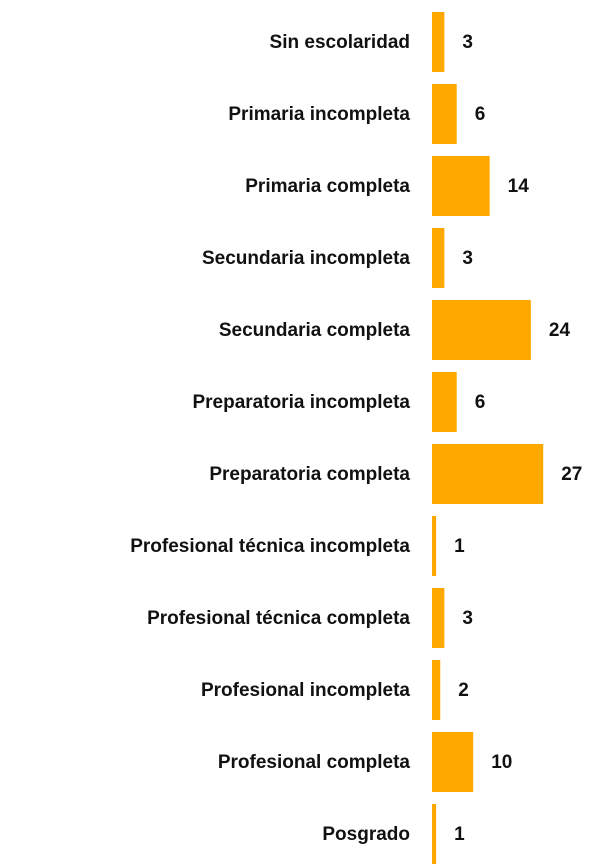  What do you see at coordinates (319, 114) in the screenshot?
I see `category-label: Primaria incompleta` at bounding box center [319, 114].